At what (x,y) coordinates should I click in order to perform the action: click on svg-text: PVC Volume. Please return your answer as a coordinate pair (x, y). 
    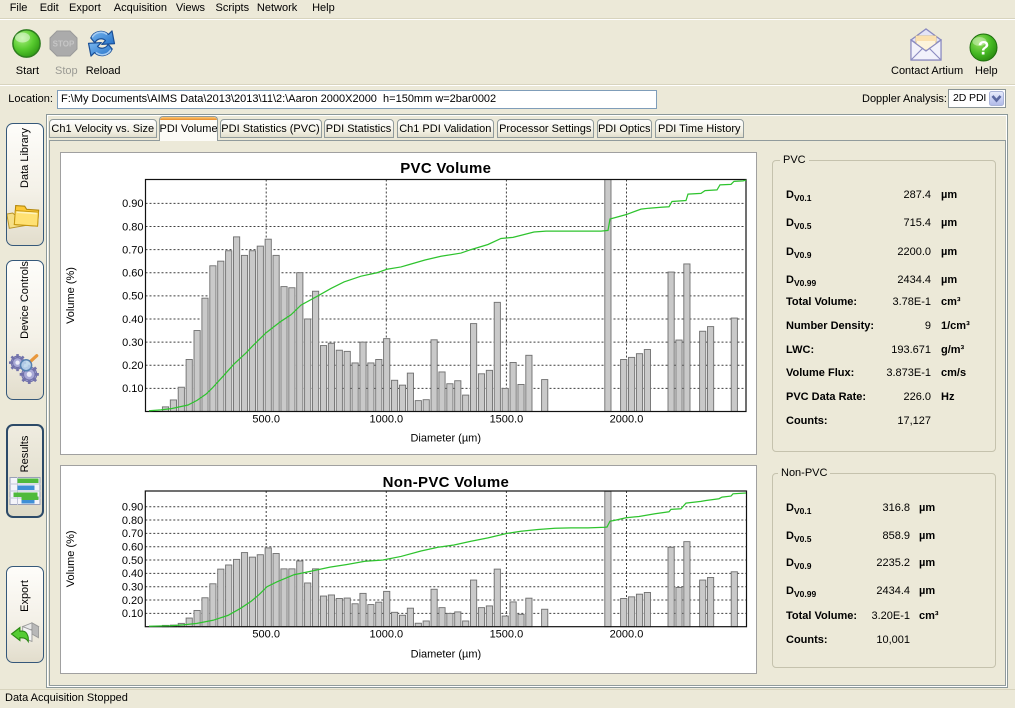
    Looking at the image, I should click on (445, 168).